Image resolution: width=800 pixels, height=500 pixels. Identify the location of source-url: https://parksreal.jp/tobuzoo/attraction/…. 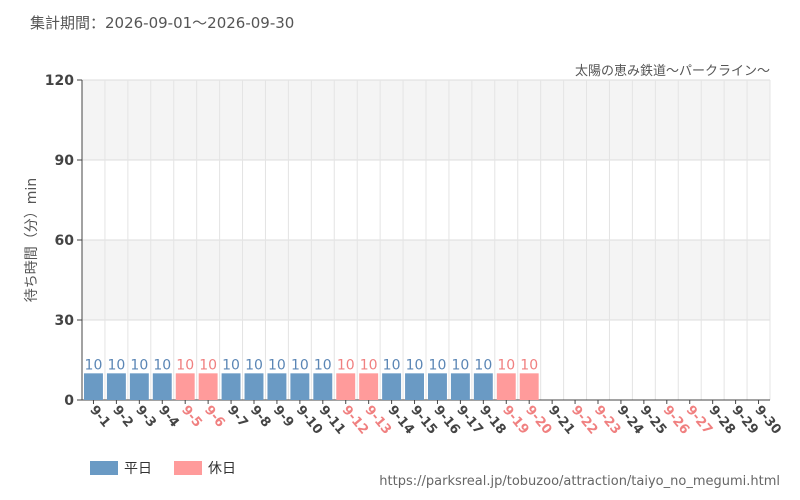
(579, 481).